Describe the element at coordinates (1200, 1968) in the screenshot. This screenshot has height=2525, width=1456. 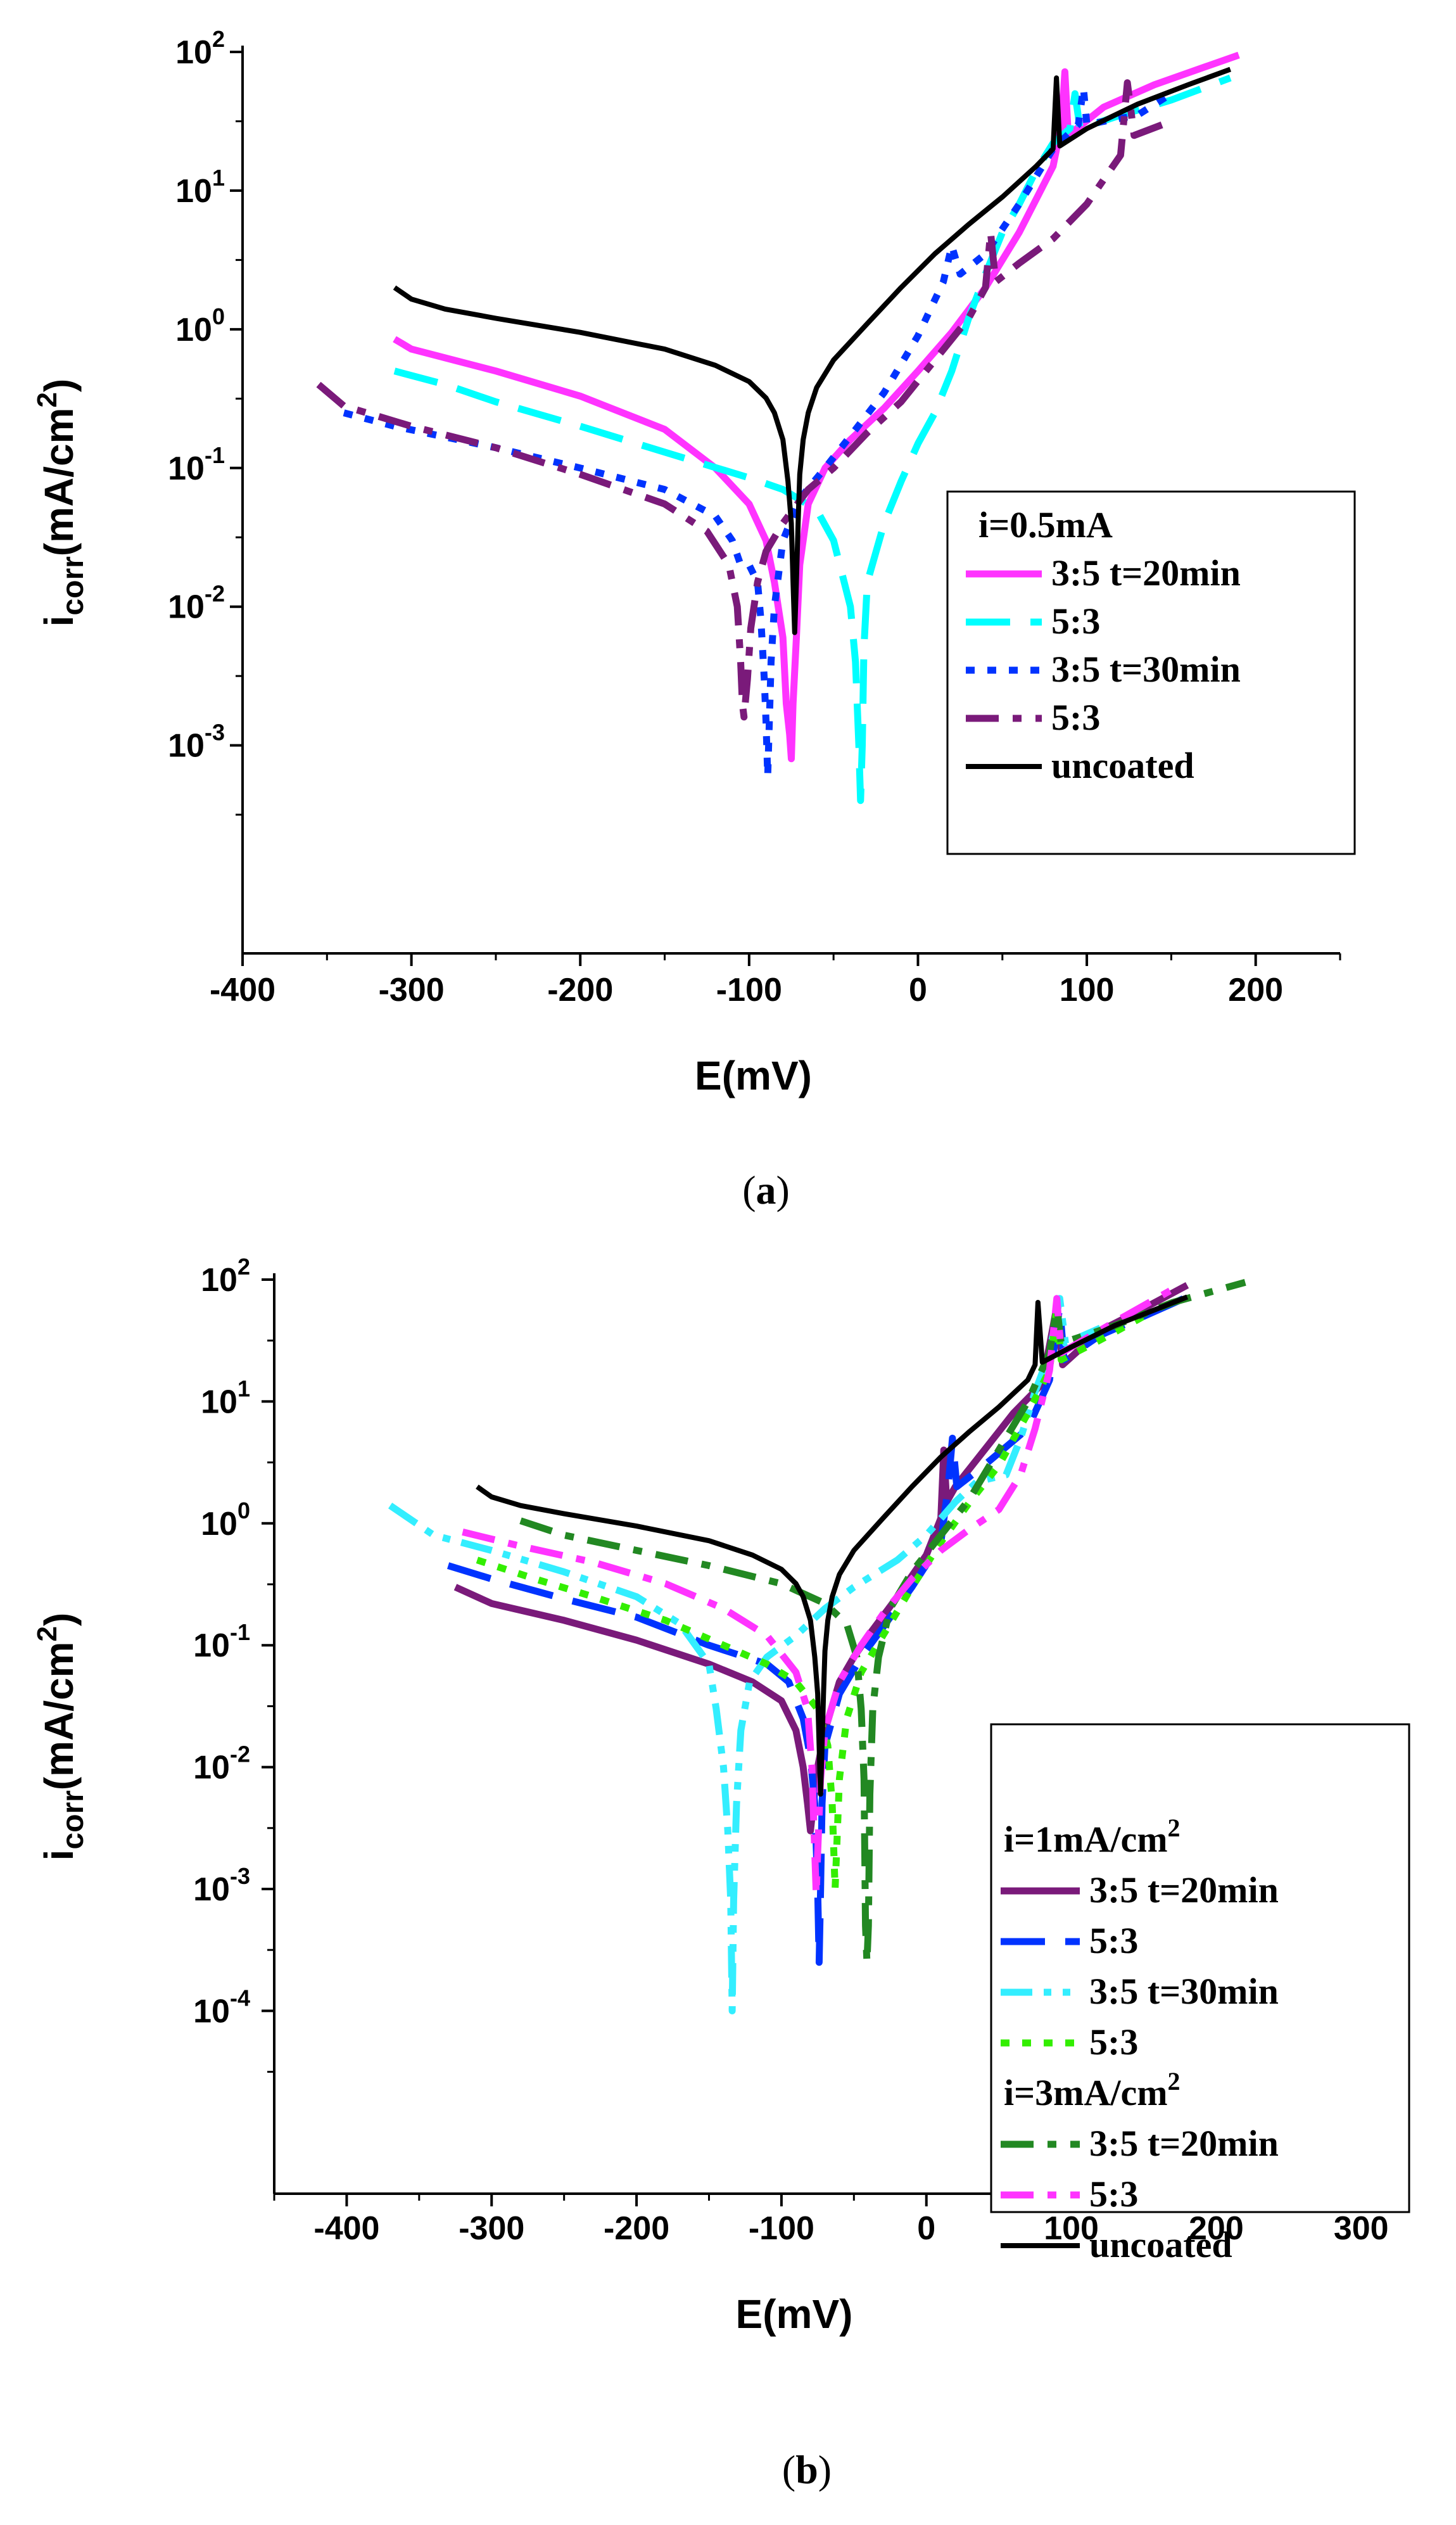
I see `legend-box` at that location.